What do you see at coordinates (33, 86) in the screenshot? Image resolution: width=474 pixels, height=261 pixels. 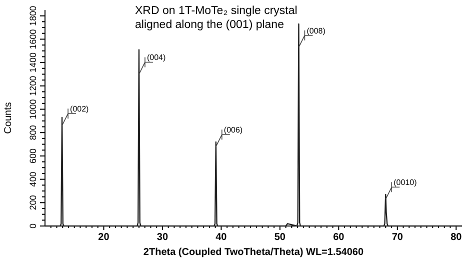 I see `y-tick-label: 1200` at bounding box center [33, 86].